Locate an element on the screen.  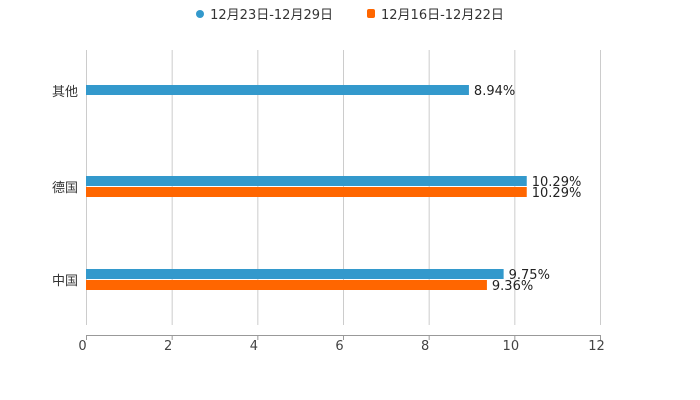
legend-label: 12月23日-12月29日 is located at coordinates (271, 15).